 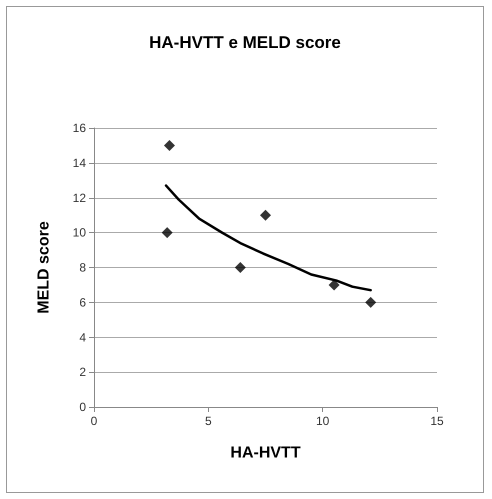 What do you see at coordinates (79, 197) in the screenshot?
I see `y-tick-label: 12` at bounding box center [79, 197].